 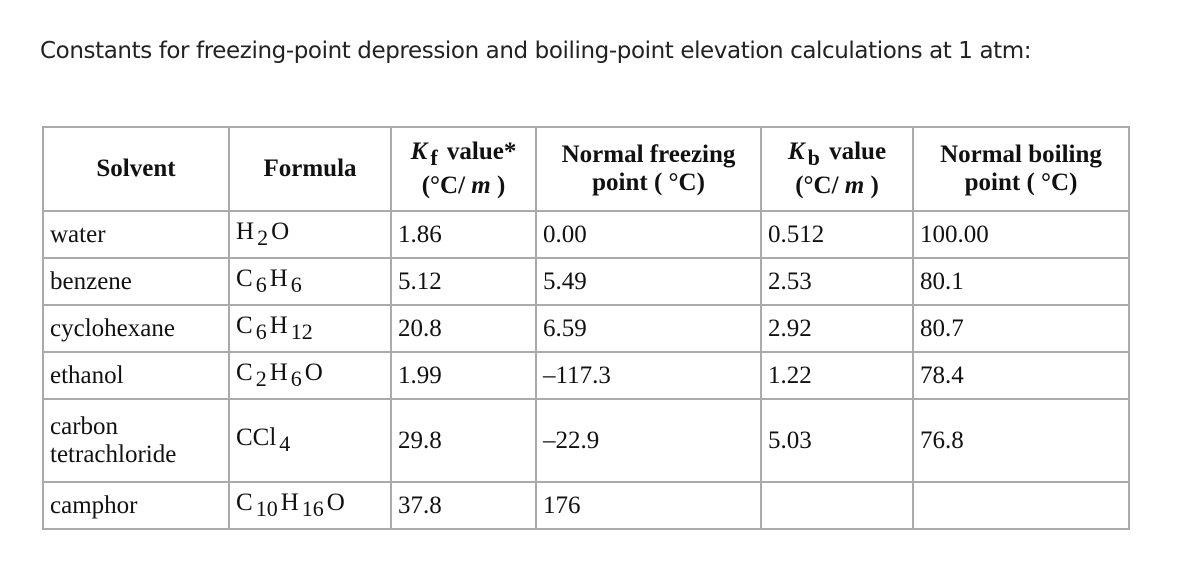 What do you see at coordinates (796, 151) in the screenshot?
I see `kb-symbol: K` at bounding box center [796, 151].